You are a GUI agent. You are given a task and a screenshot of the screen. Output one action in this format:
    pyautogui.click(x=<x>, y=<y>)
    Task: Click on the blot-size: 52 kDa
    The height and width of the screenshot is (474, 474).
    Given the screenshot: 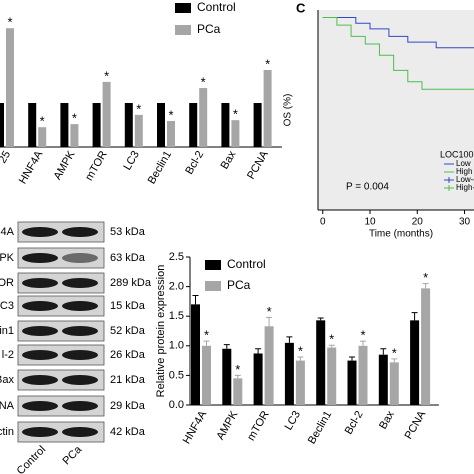 What is the action you would take?
    pyautogui.click(x=128, y=331)
    